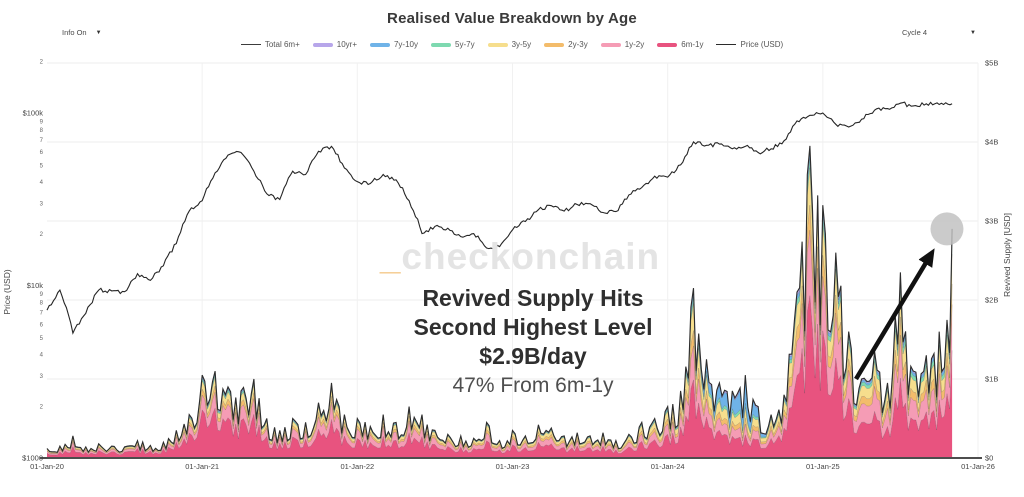  I want to click on legend-label: 5y-7y, so click(465, 44).